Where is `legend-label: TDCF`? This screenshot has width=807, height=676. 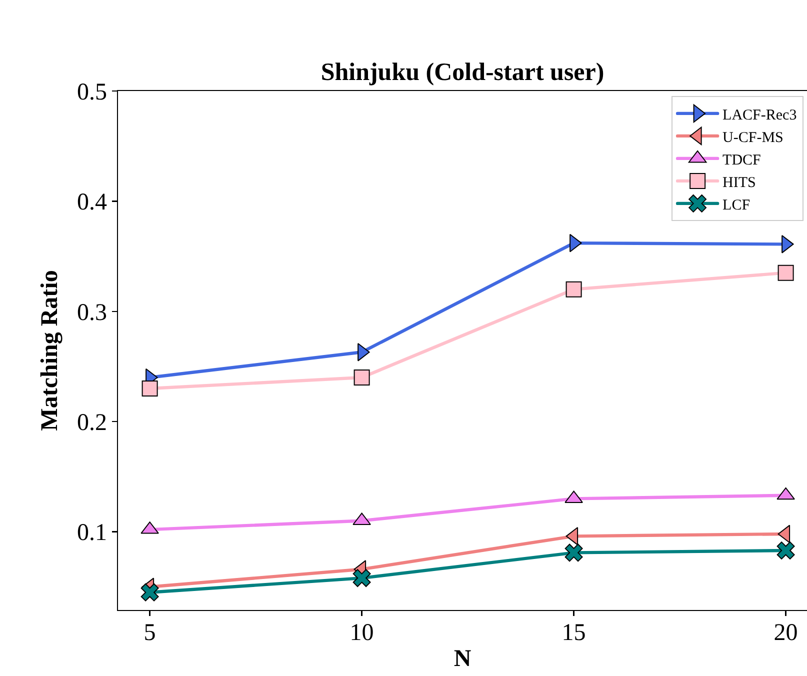
legend-label: TDCF is located at coordinates (741, 160).